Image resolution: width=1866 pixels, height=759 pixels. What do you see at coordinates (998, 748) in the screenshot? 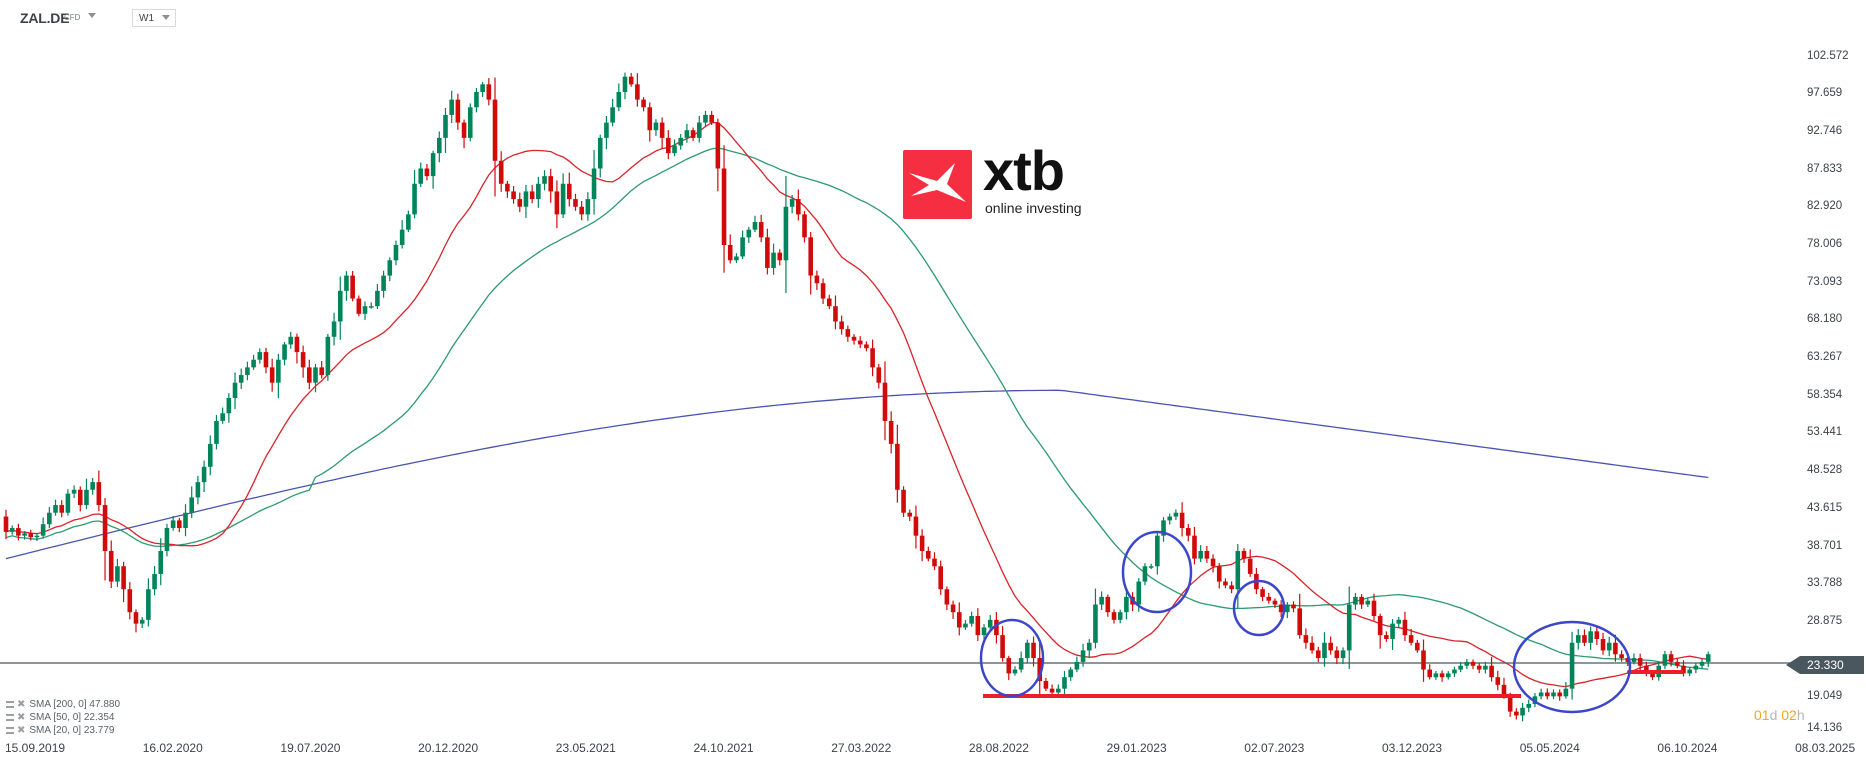
I see `time-axis-label: 28.08.2022` at bounding box center [998, 748].